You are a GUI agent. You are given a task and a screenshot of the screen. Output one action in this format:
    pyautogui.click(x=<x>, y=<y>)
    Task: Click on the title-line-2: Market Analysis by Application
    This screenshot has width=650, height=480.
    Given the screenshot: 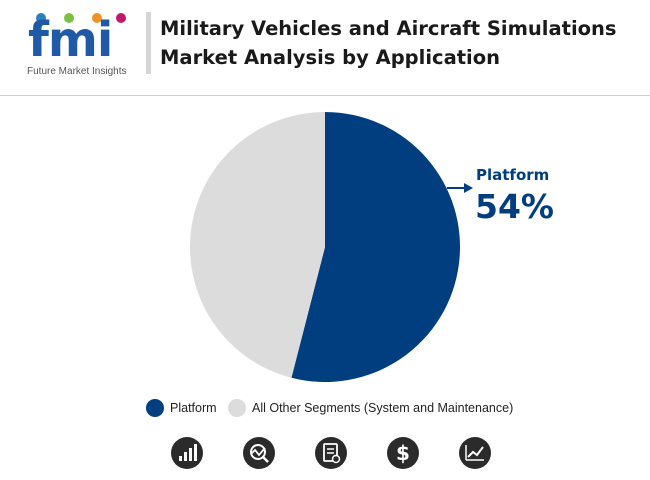 What is the action you would take?
    pyautogui.click(x=330, y=57)
    